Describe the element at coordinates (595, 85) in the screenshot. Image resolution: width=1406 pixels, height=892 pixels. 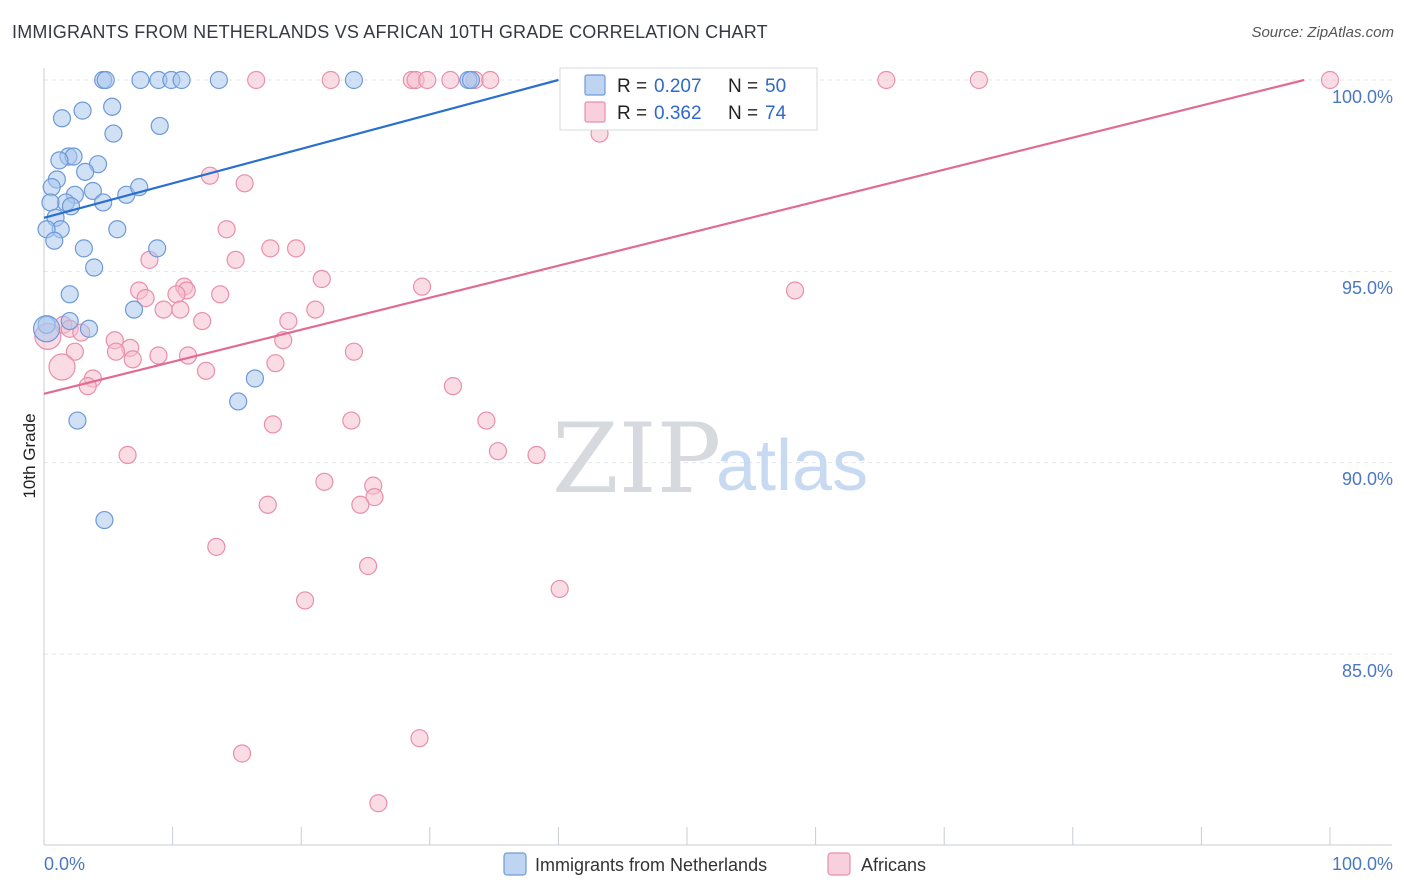
I see `stats-swatch-netherlands` at that location.